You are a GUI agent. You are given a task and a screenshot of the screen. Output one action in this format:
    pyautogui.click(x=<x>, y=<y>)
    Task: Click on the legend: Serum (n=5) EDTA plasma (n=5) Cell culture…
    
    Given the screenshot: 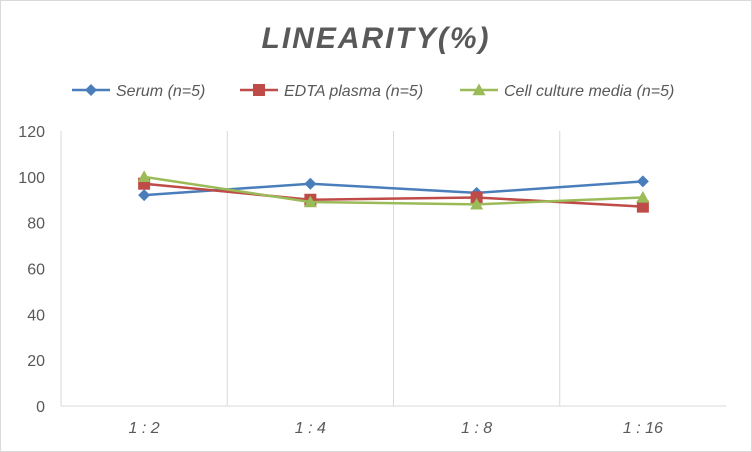 What is the action you would take?
    pyautogui.click(x=373, y=91)
    